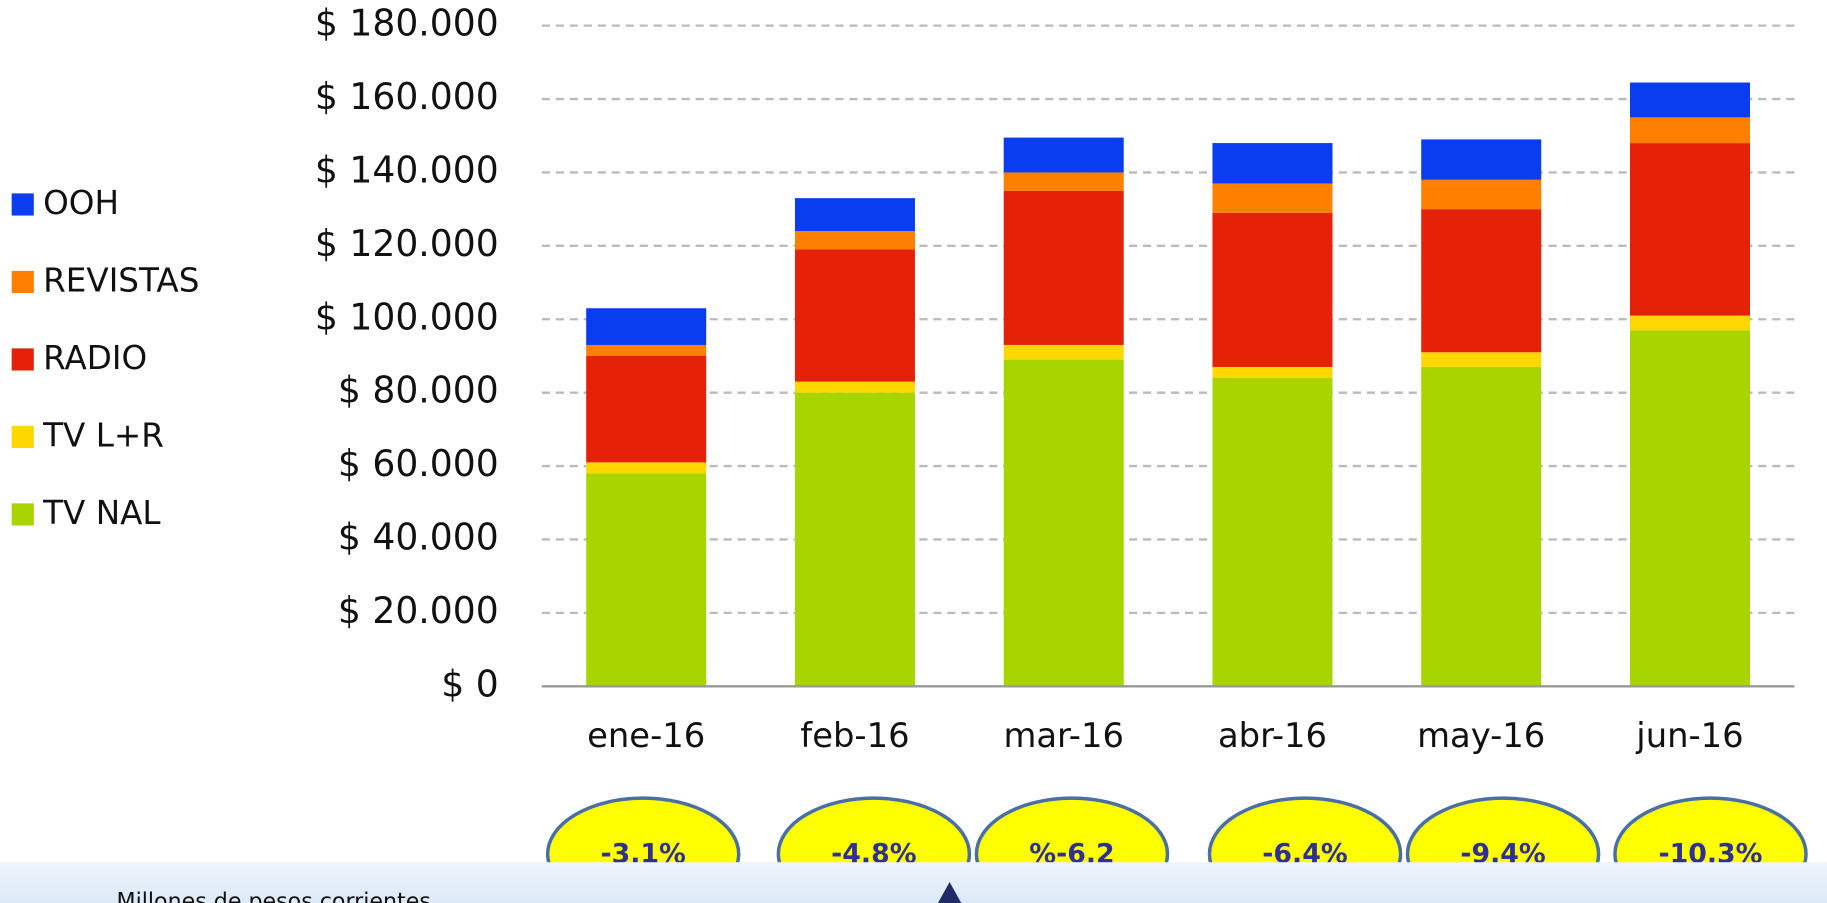  What do you see at coordinates (103, 436) in the screenshot?
I see `legend-label: TV L+R` at bounding box center [103, 436].